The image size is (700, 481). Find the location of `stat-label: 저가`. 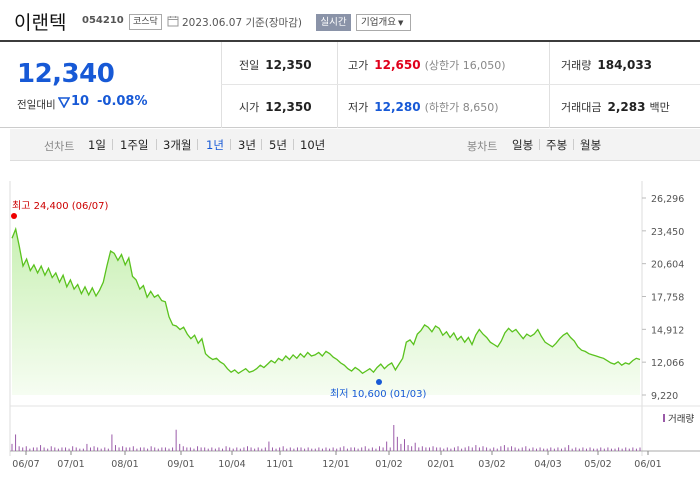

stat-label: 저가 is located at coordinates (358, 107).